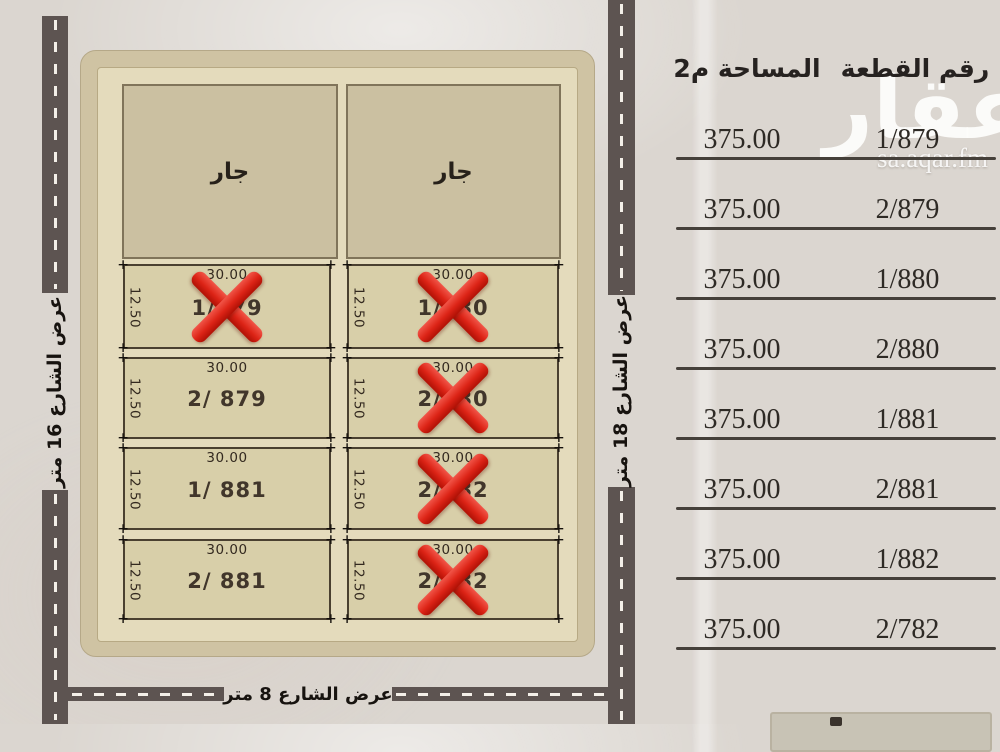  I want to click on cutoff-panel, so click(881, 732).